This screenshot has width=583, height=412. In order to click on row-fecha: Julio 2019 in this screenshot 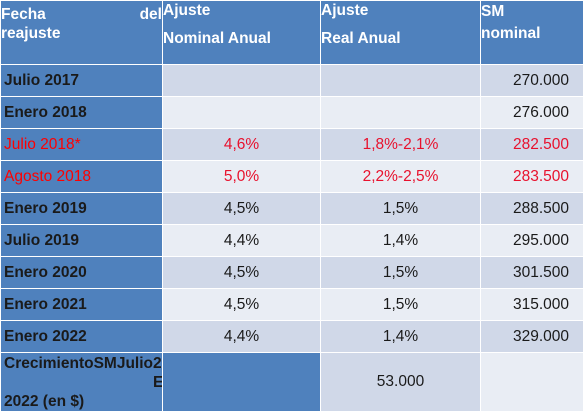, I will do `click(82, 241)`.